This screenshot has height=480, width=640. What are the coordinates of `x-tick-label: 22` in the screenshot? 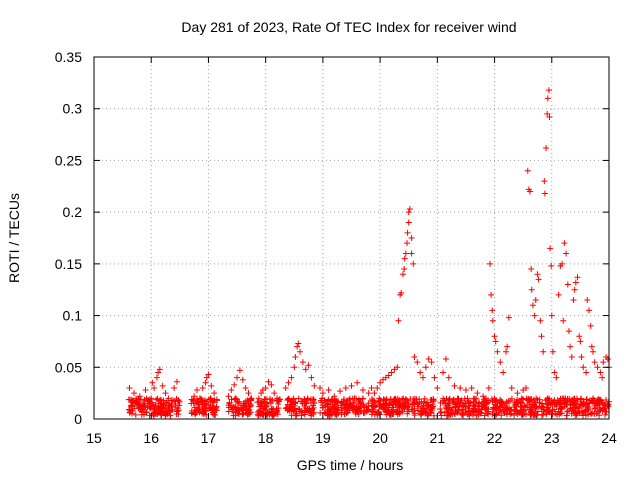 It's located at (495, 438).